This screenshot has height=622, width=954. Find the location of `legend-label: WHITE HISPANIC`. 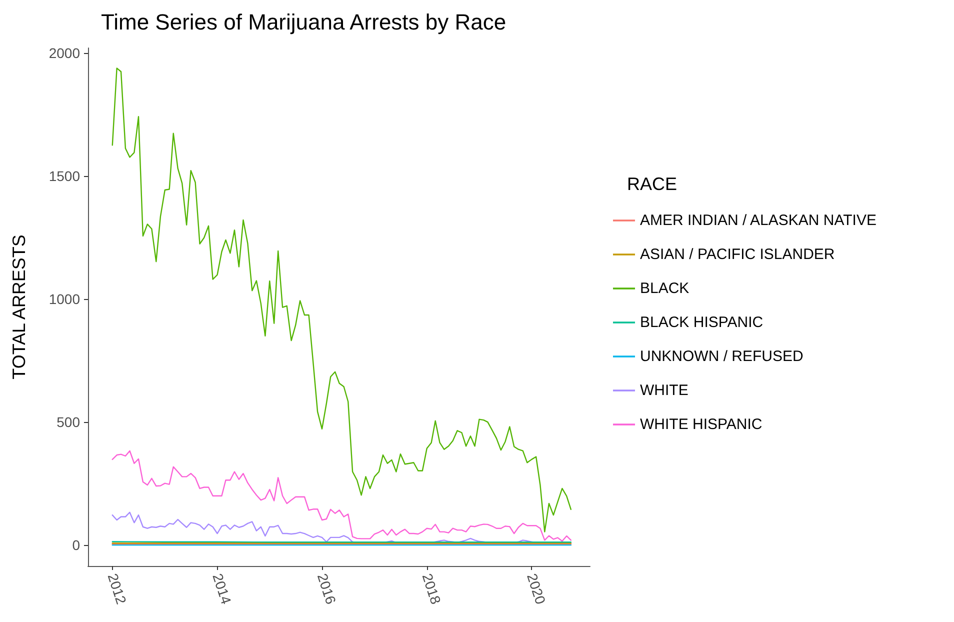

legend-label: WHITE HISPANIC is located at coordinates (701, 424).